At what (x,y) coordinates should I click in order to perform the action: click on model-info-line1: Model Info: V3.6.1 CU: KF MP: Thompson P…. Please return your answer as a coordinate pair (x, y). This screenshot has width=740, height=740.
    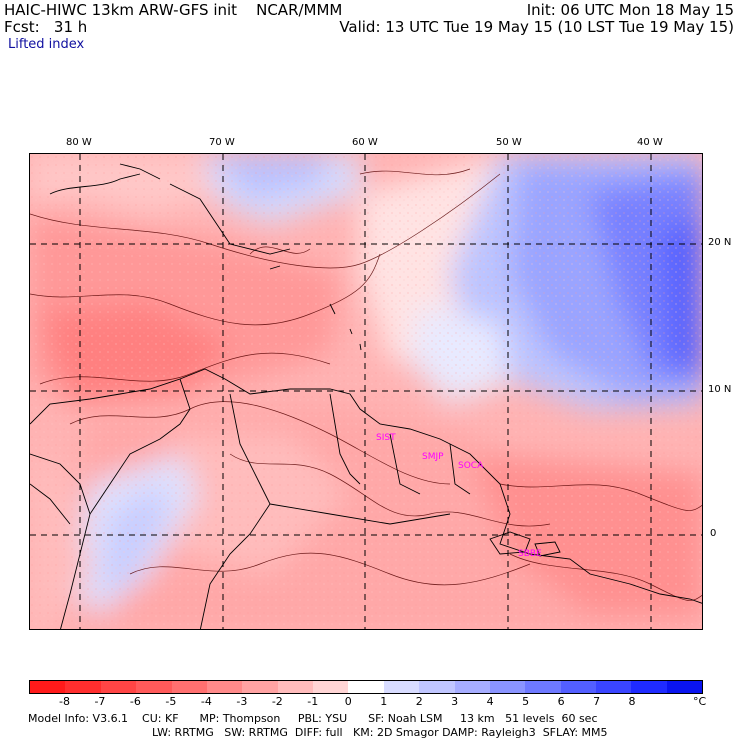
    Looking at the image, I should click on (313, 718).